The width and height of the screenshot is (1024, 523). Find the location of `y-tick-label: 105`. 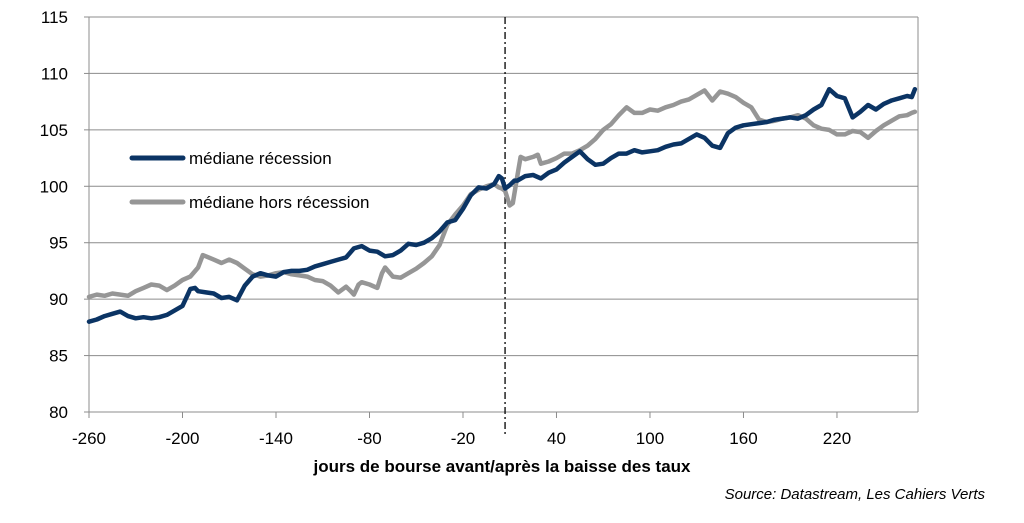

y-tick-label: 105 is located at coordinates (54, 130).